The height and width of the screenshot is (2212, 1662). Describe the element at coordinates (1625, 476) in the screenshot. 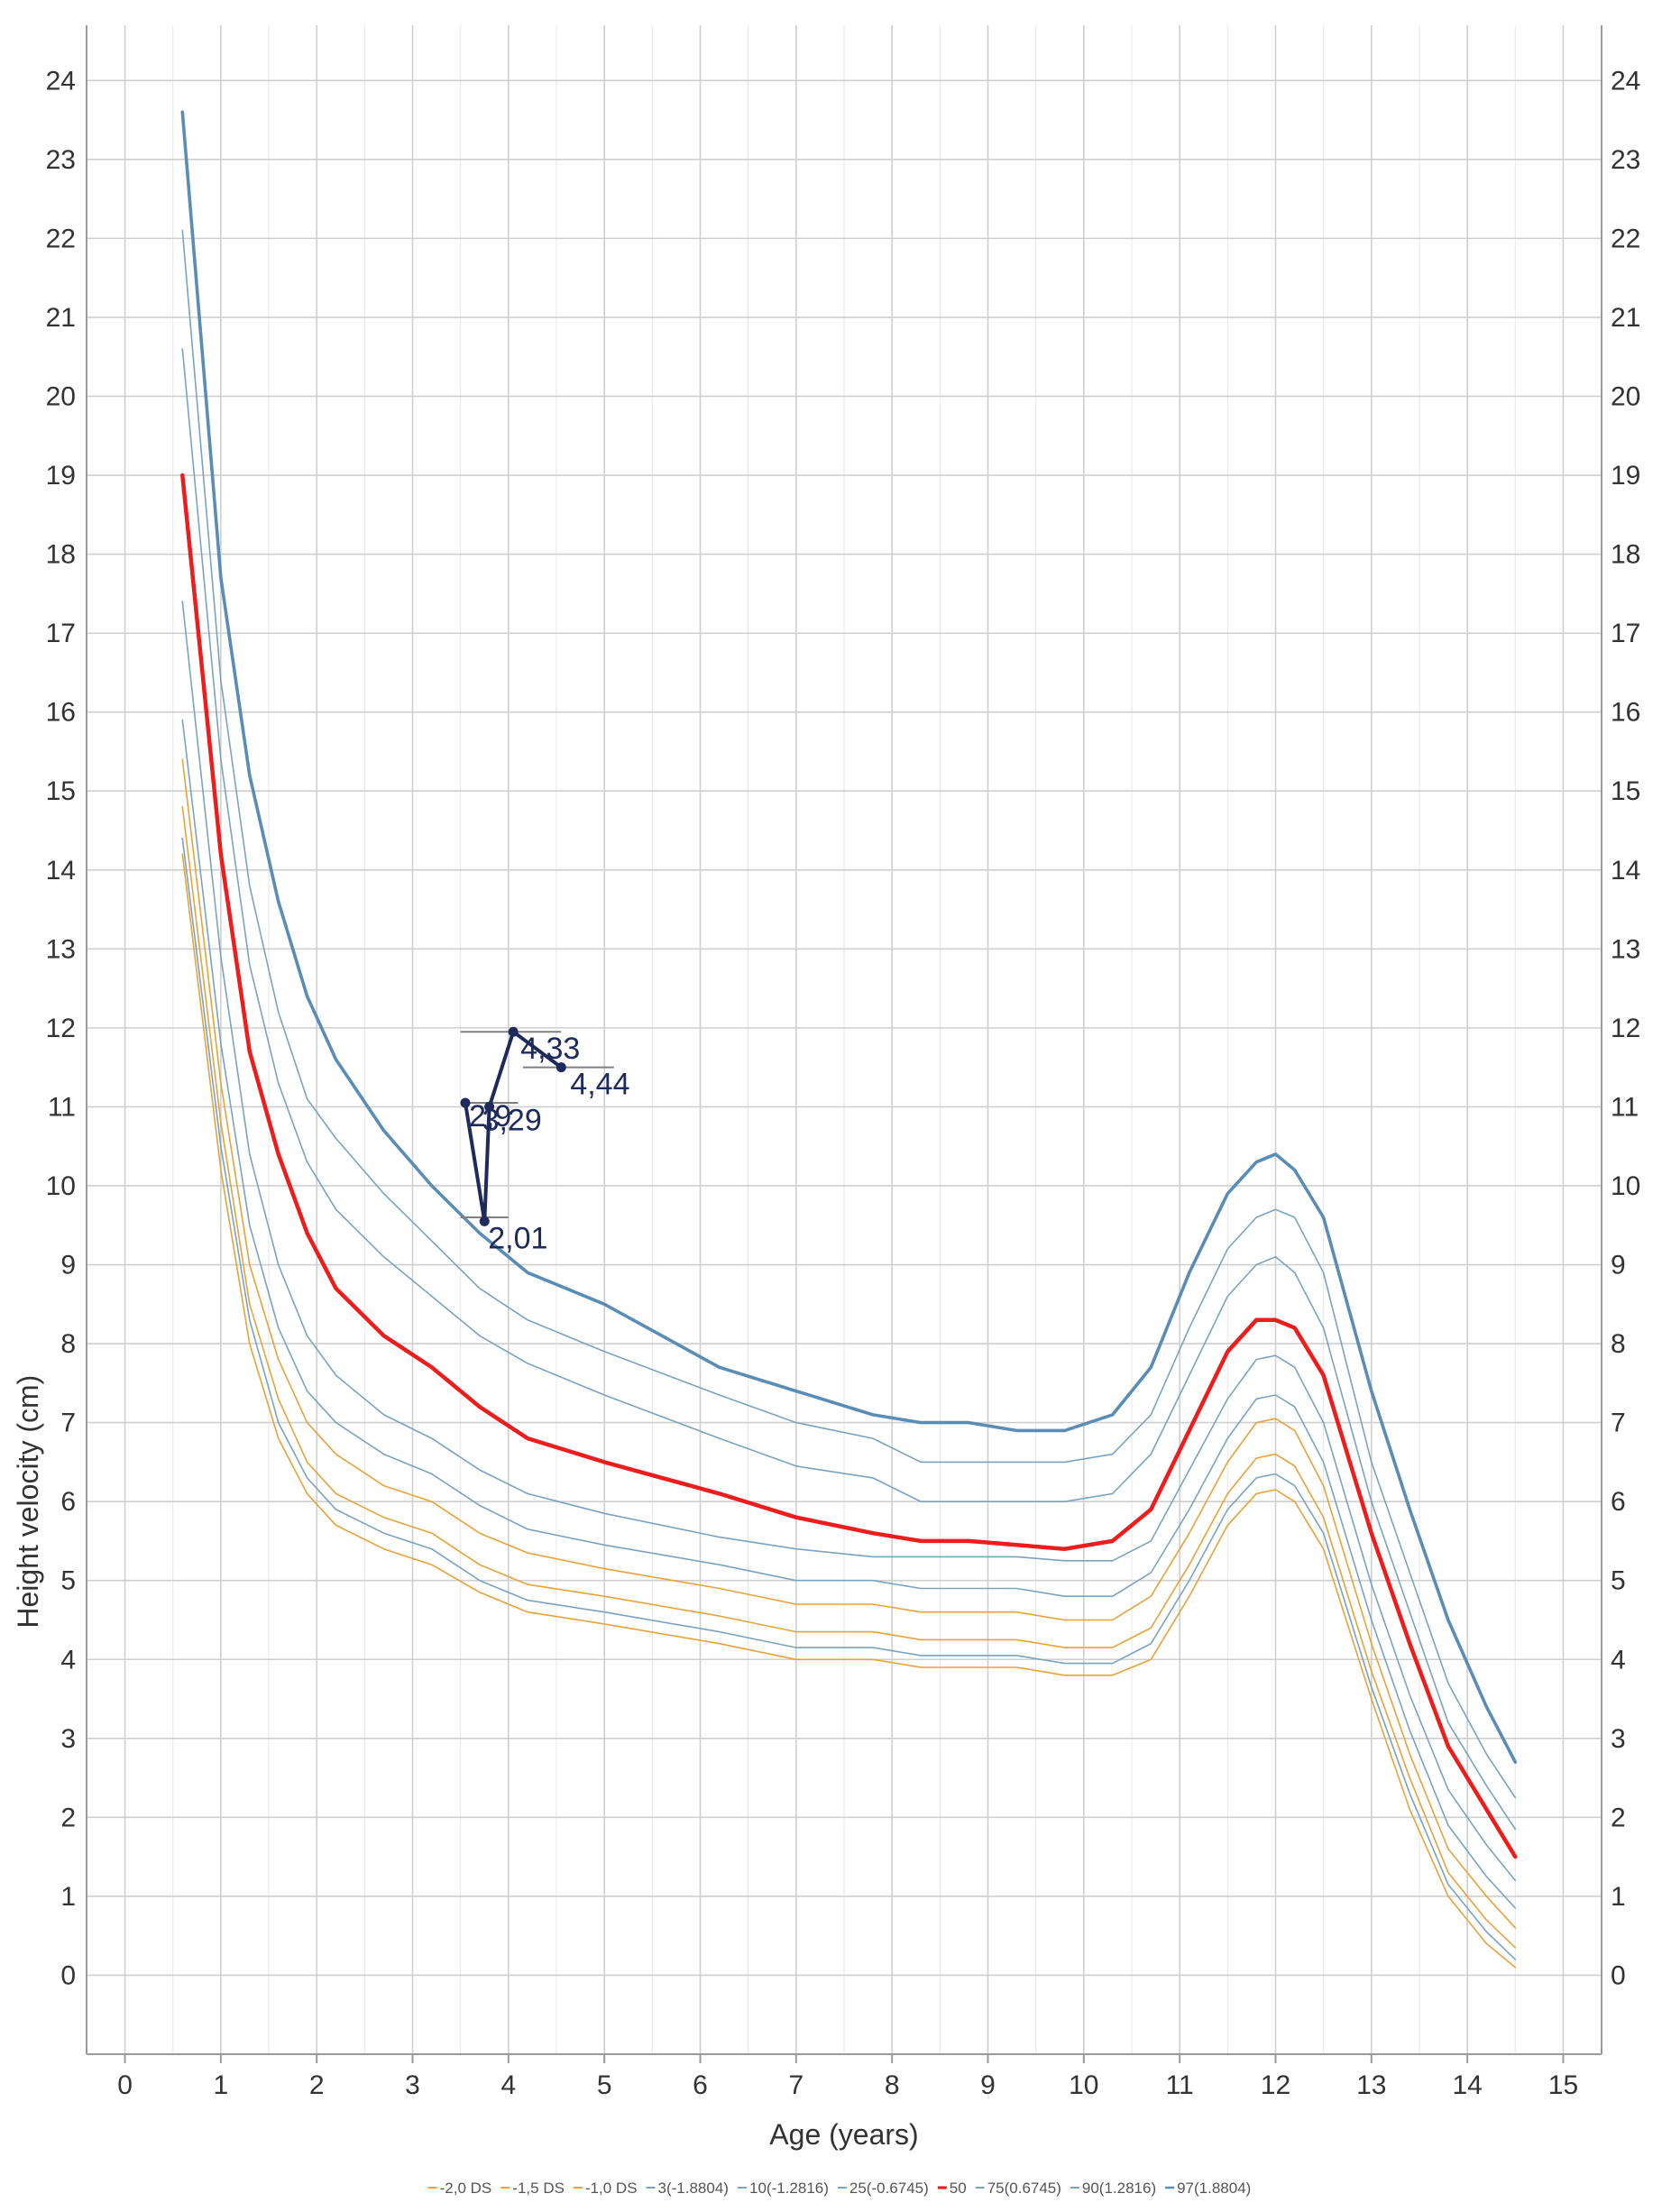

I see `y-tick-label-right: 19` at that location.